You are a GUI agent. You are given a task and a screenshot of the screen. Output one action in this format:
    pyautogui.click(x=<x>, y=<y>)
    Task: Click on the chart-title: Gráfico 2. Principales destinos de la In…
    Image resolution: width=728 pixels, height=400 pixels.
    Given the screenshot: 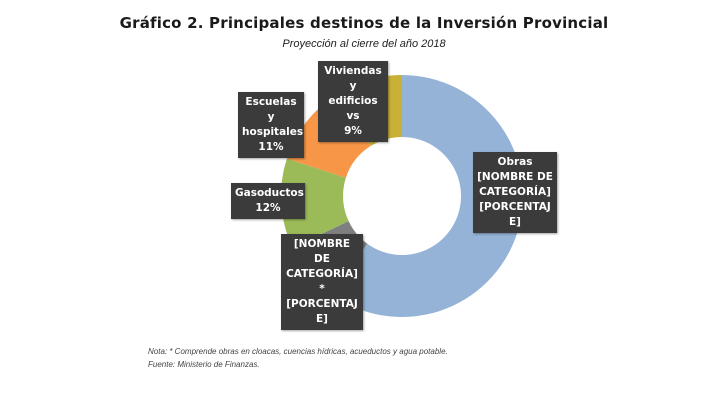 What is the action you would take?
    pyautogui.click(x=364, y=23)
    